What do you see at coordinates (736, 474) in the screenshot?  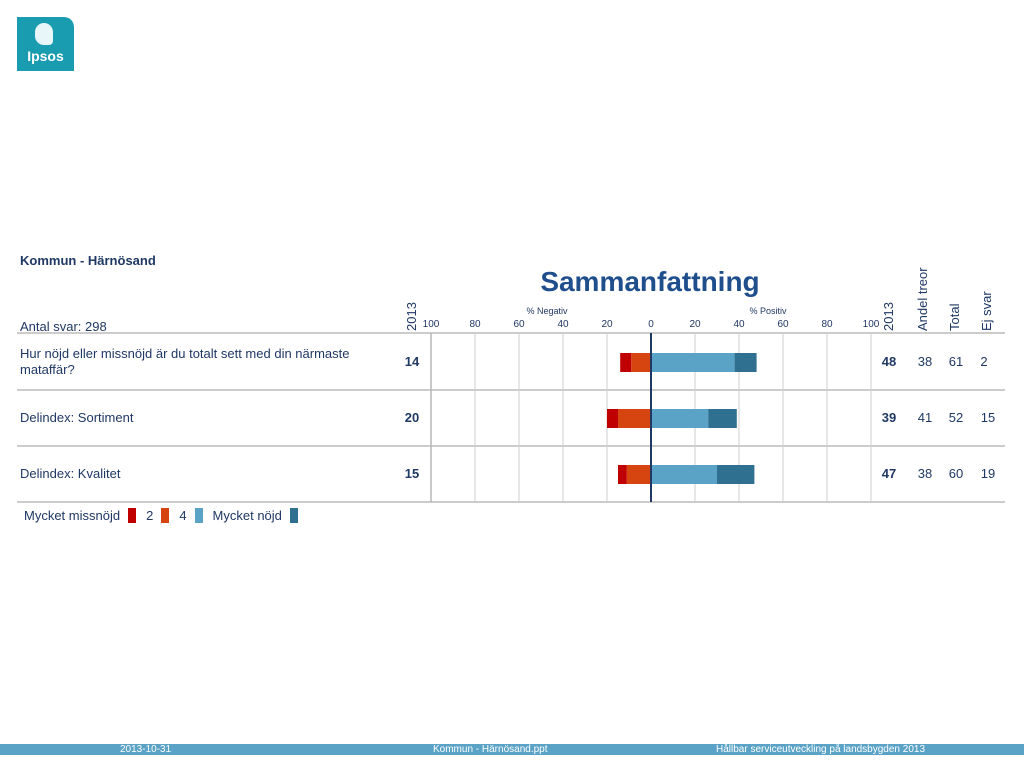 I see `bar-very-pos-row3` at bounding box center [736, 474].